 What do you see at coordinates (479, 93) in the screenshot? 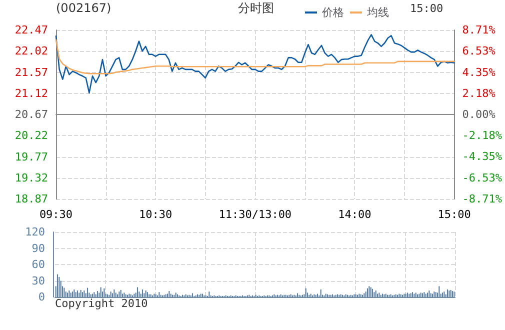
I see `y2-tick-label: 2.18%` at bounding box center [479, 93].